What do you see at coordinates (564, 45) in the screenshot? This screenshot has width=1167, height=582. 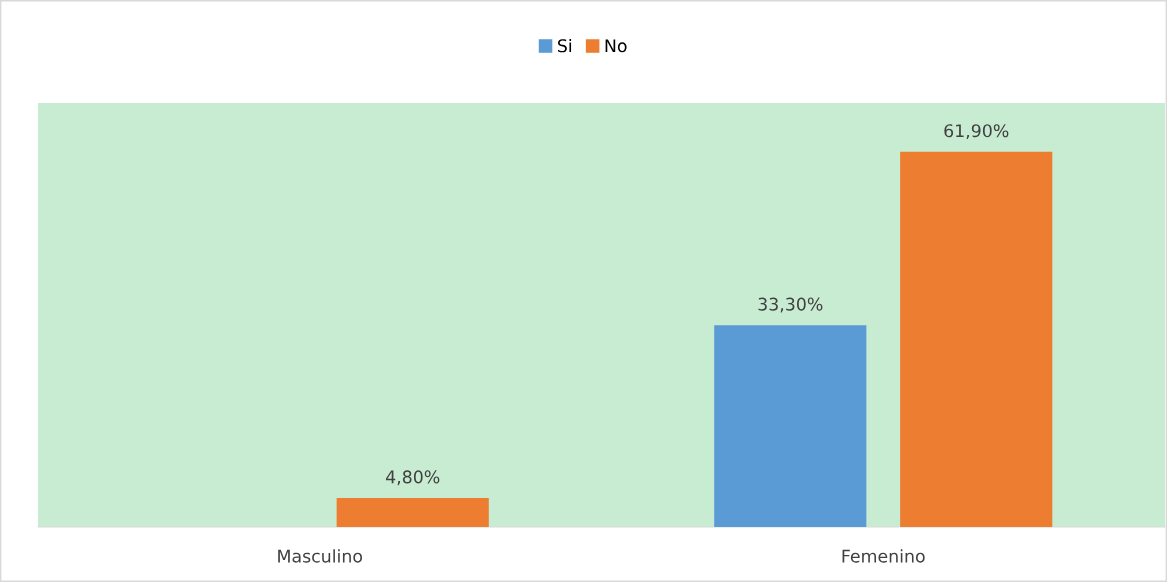 I see `legend-label: Si` at bounding box center [564, 45].